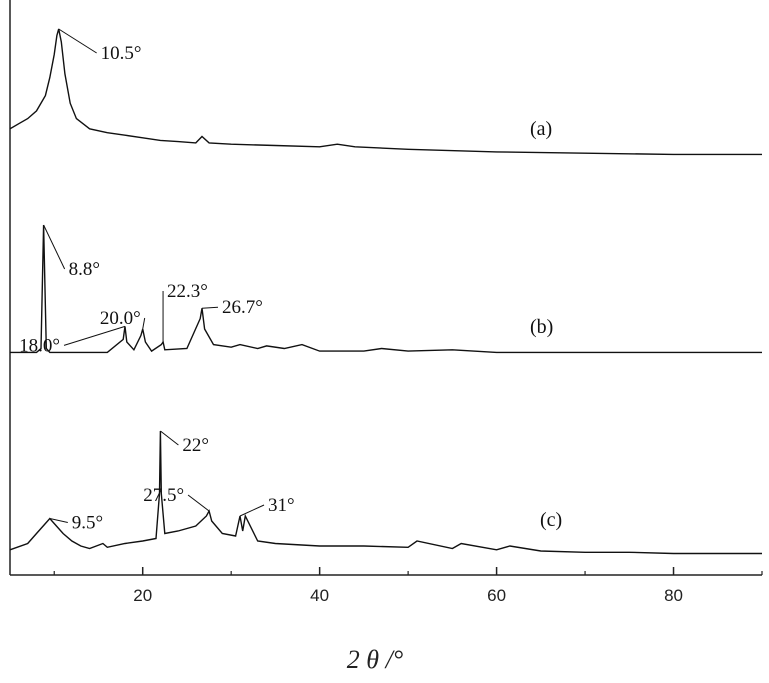 The height and width of the screenshot is (683, 769). Describe the element at coordinates (541, 129) in the screenshot. I see `series-label-1: (a)` at that location.